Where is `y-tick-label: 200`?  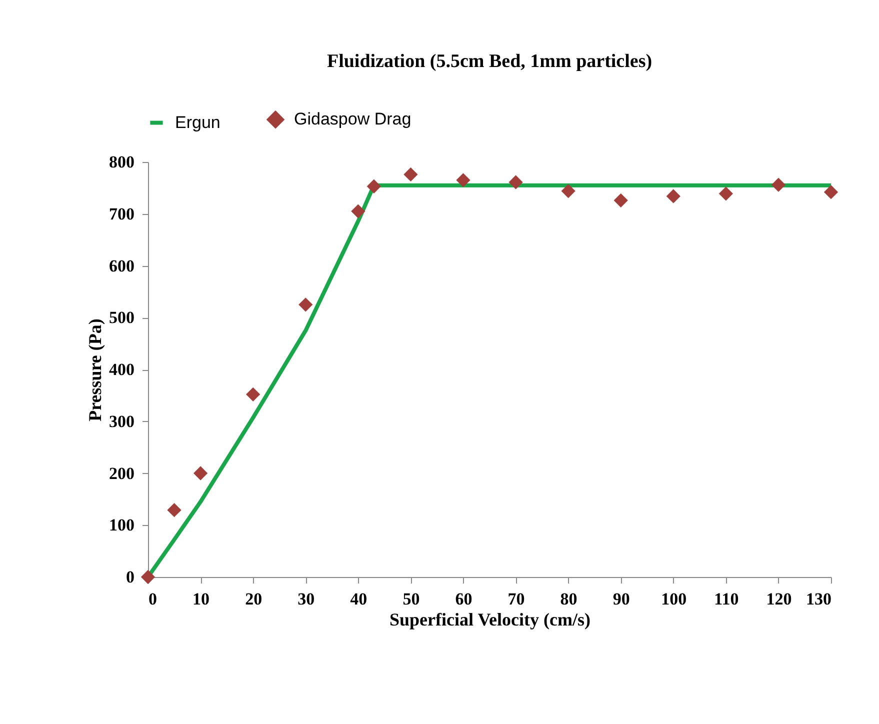 y-tick-label: 200 is located at coordinates (121, 473).